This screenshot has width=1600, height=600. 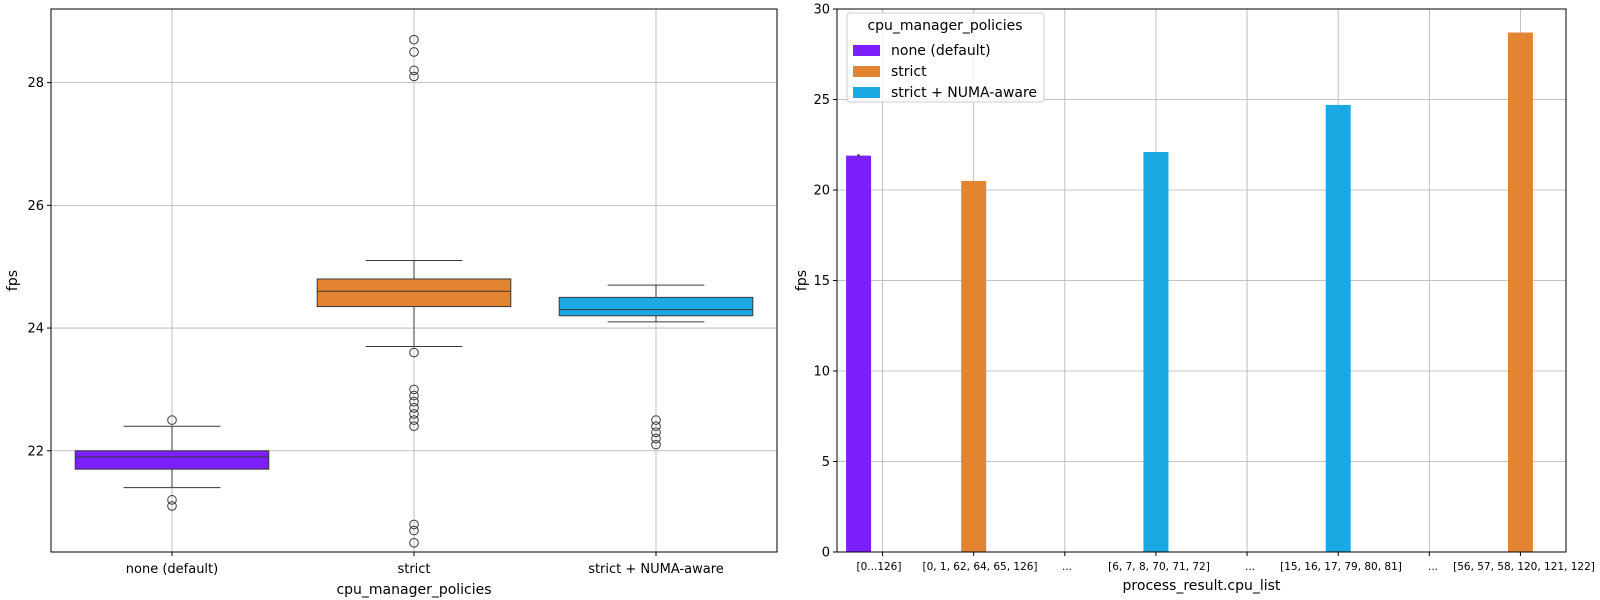 I want to click on y-tick-label: 0, so click(x=826, y=553).